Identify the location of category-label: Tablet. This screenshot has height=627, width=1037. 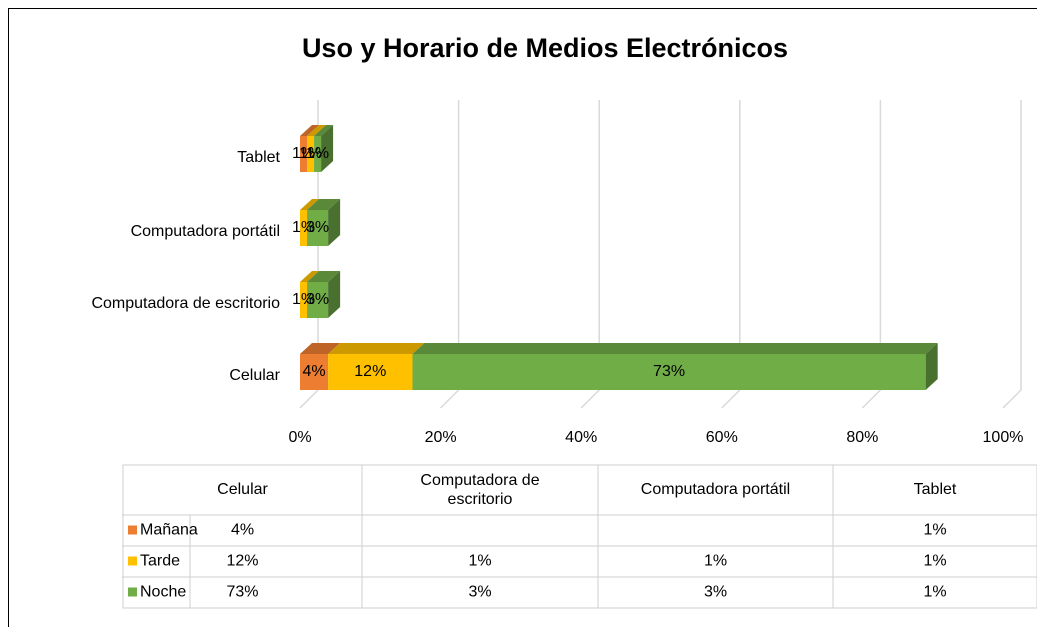
(258, 157).